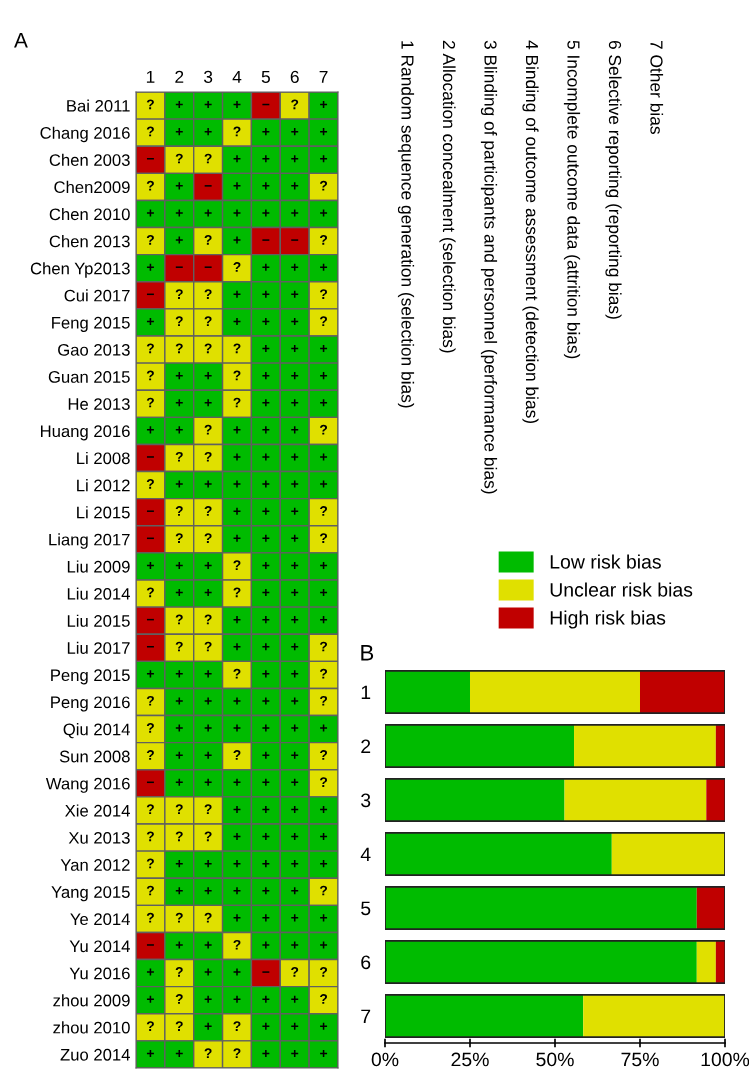 This screenshot has height=1071, width=749. Describe the element at coordinates (94, 756) in the screenshot. I see `y-tick-label: Sun 2008` at that location.